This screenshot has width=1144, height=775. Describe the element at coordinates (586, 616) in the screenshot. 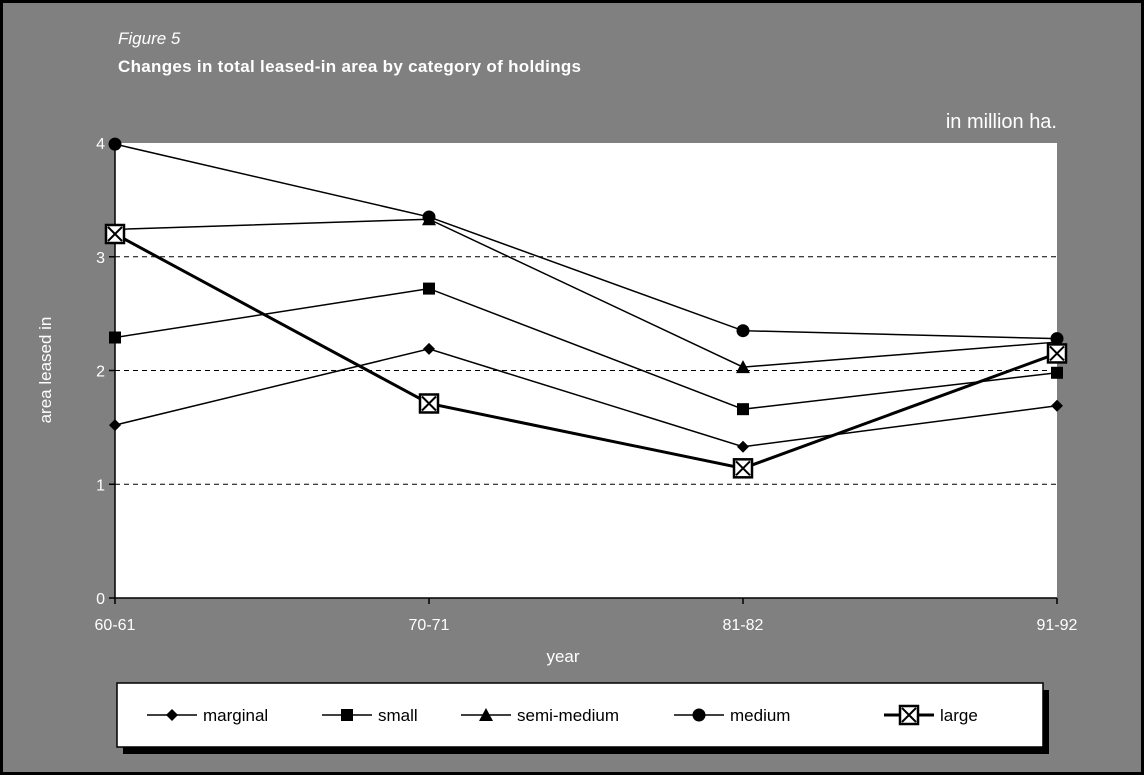

I see `x-tick-labels: 60-61 70-71 81-82 91-92` at that location.